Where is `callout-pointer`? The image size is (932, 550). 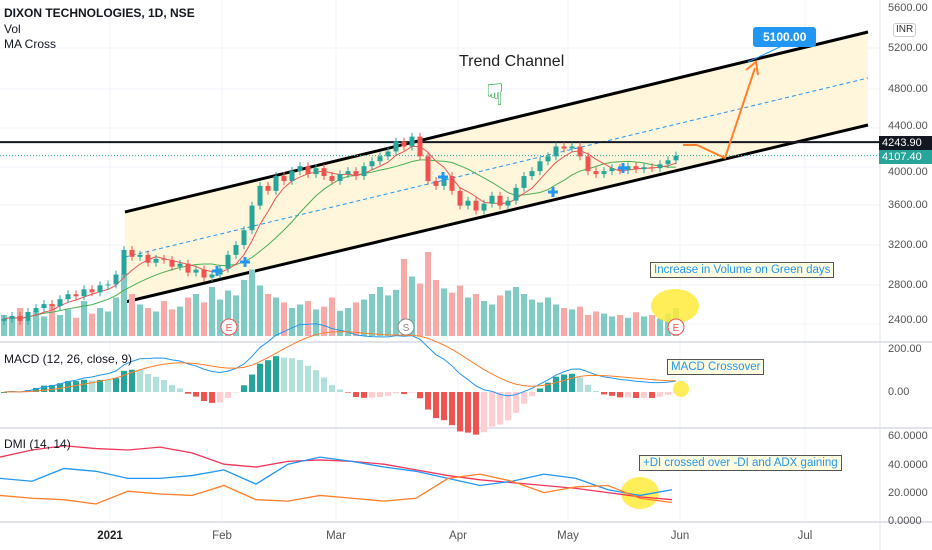
callout-pointer is located at coordinates (766, 53).